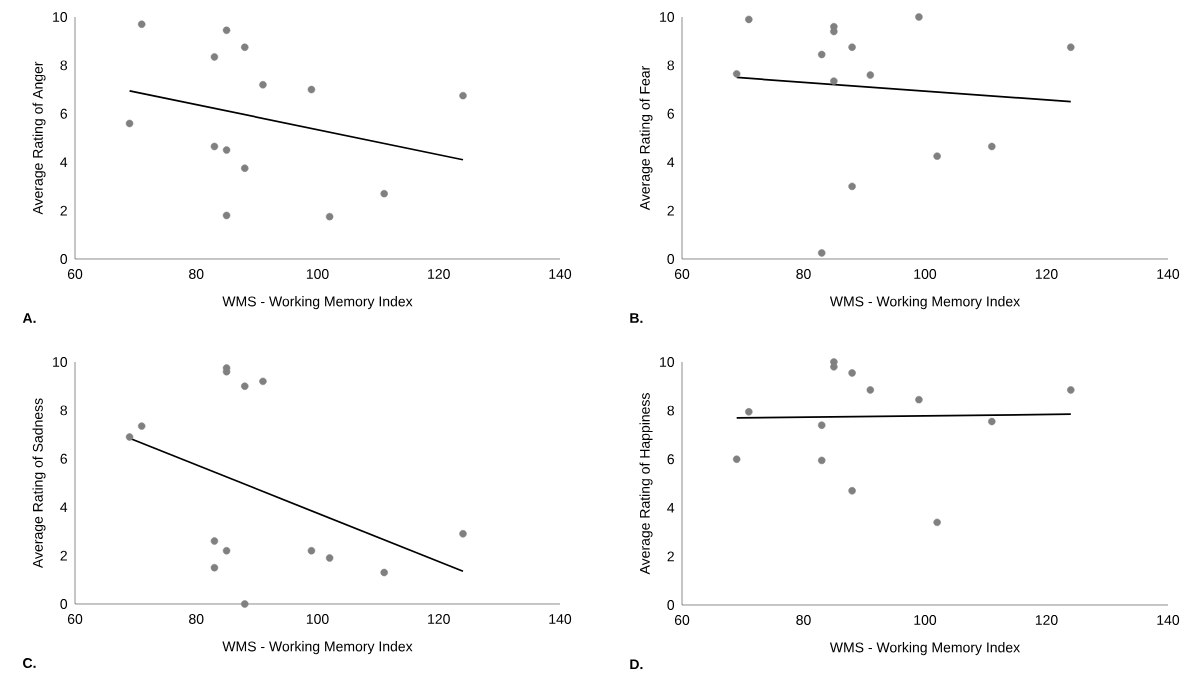 The height and width of the screenshot is (673, 1190). Describe the element at coordinates (29, 318) in the screenshot. I see `text: A.` at that location.